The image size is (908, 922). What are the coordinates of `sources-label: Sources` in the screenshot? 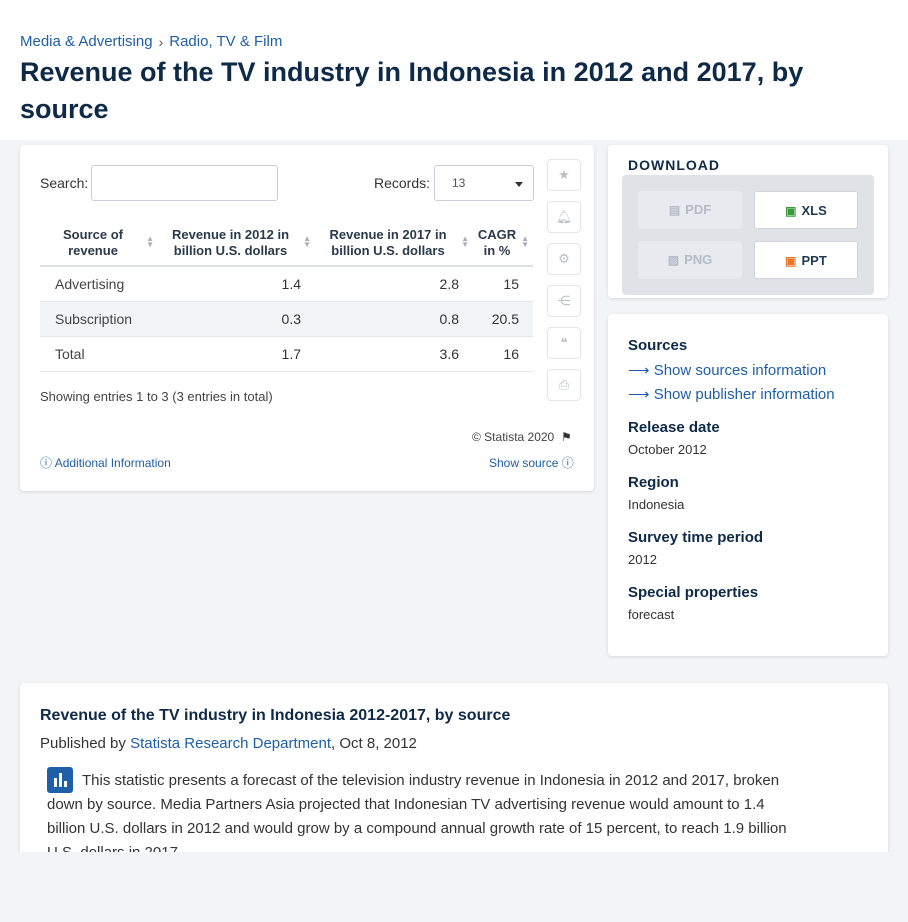 It's located at (658, 345).